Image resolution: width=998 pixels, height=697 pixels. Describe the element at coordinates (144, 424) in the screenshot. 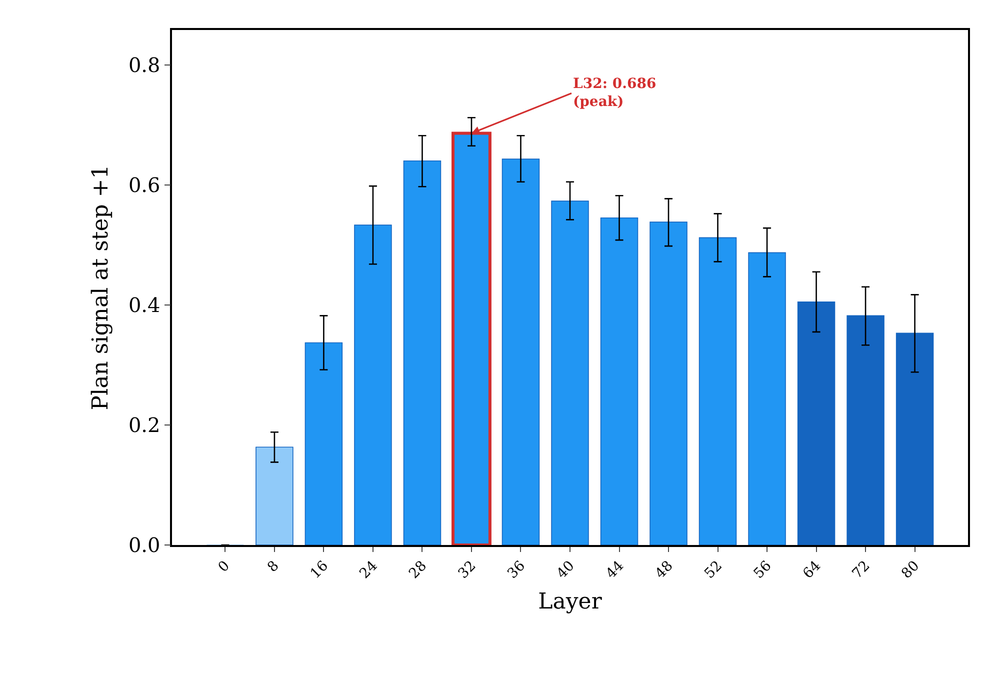

I see `y-tick-label: 0.2` at that location.